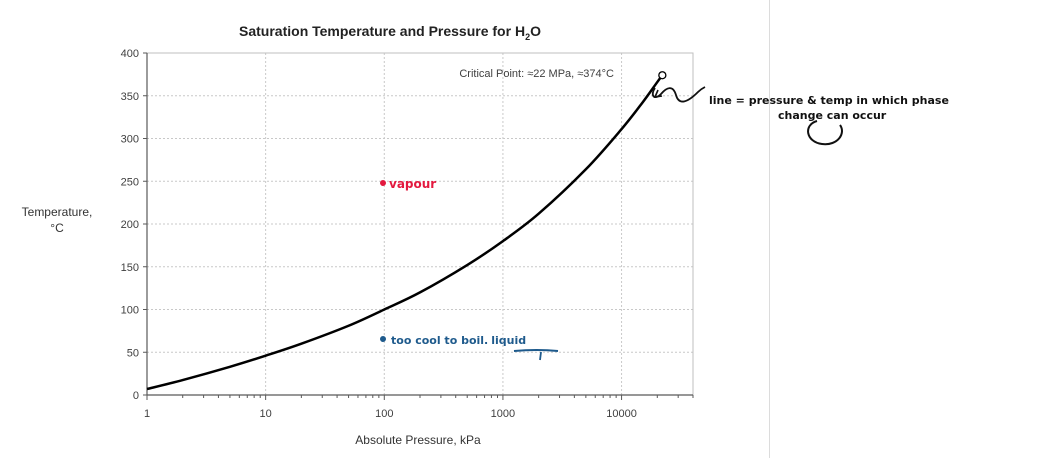  Describe the element at coordinates (383, 183) in the screenshot. I see `vapour-dot` at that location.